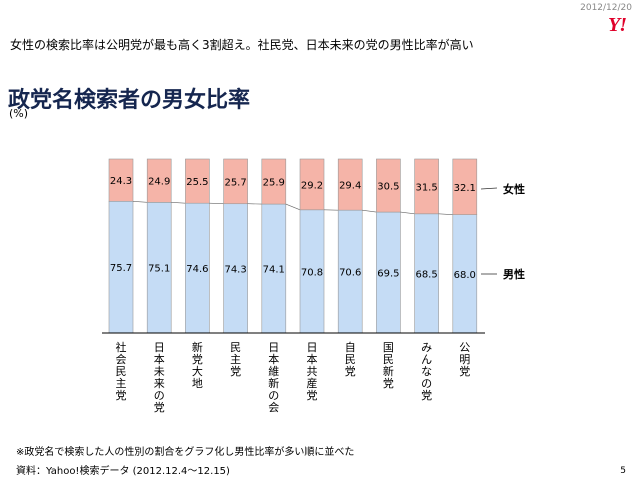  I want to click on category-label: 新党大地, so click(197, 365).